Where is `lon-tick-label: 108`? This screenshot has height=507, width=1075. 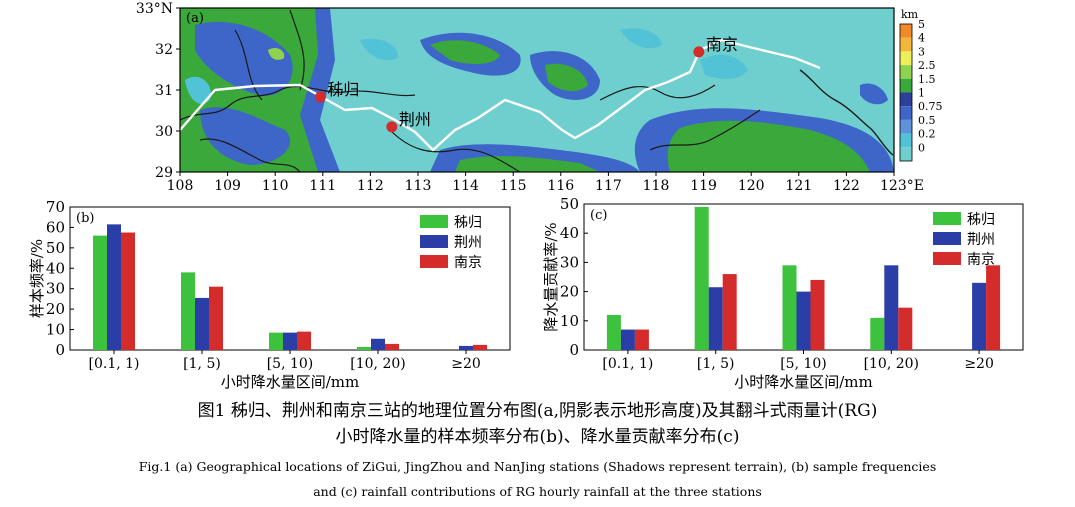
lon-tick-label: 108 is located at coordinates (180, 186).